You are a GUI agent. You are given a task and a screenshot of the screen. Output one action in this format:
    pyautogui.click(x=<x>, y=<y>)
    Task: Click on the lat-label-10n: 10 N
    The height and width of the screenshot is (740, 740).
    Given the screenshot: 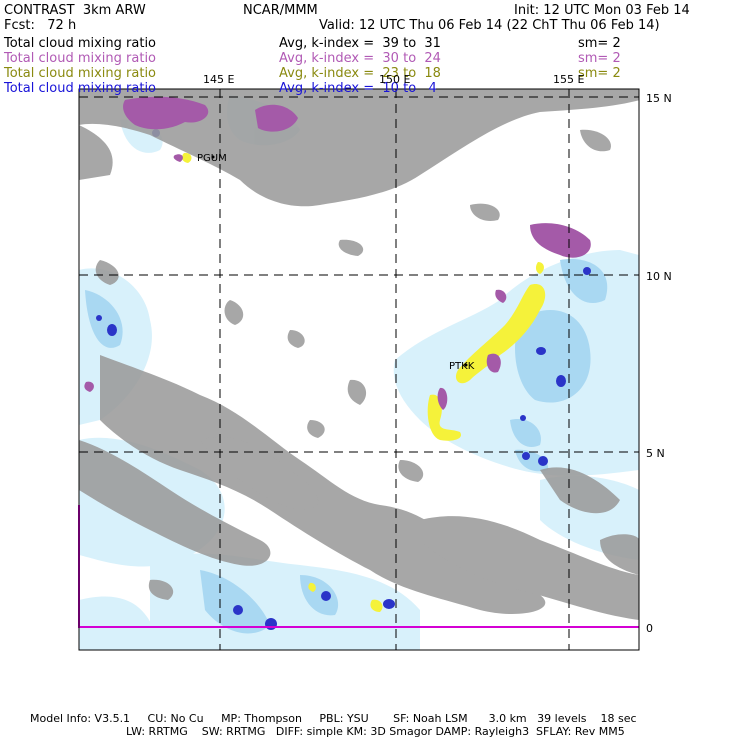 What is the action you would take?
    pyautogui.click(x=659, y=276)
    